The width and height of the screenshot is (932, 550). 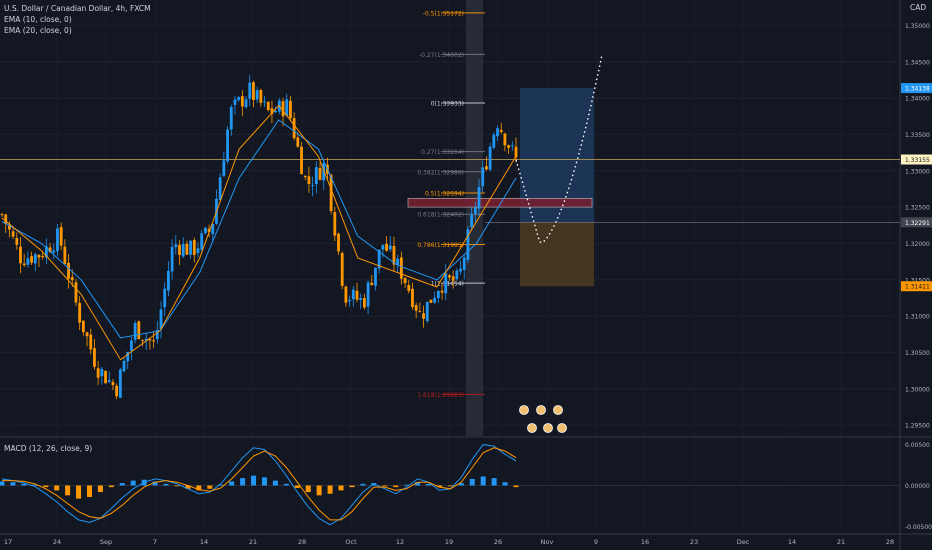 I want to click on price-tick-label: 1.35000, so click(x=917, y=26).